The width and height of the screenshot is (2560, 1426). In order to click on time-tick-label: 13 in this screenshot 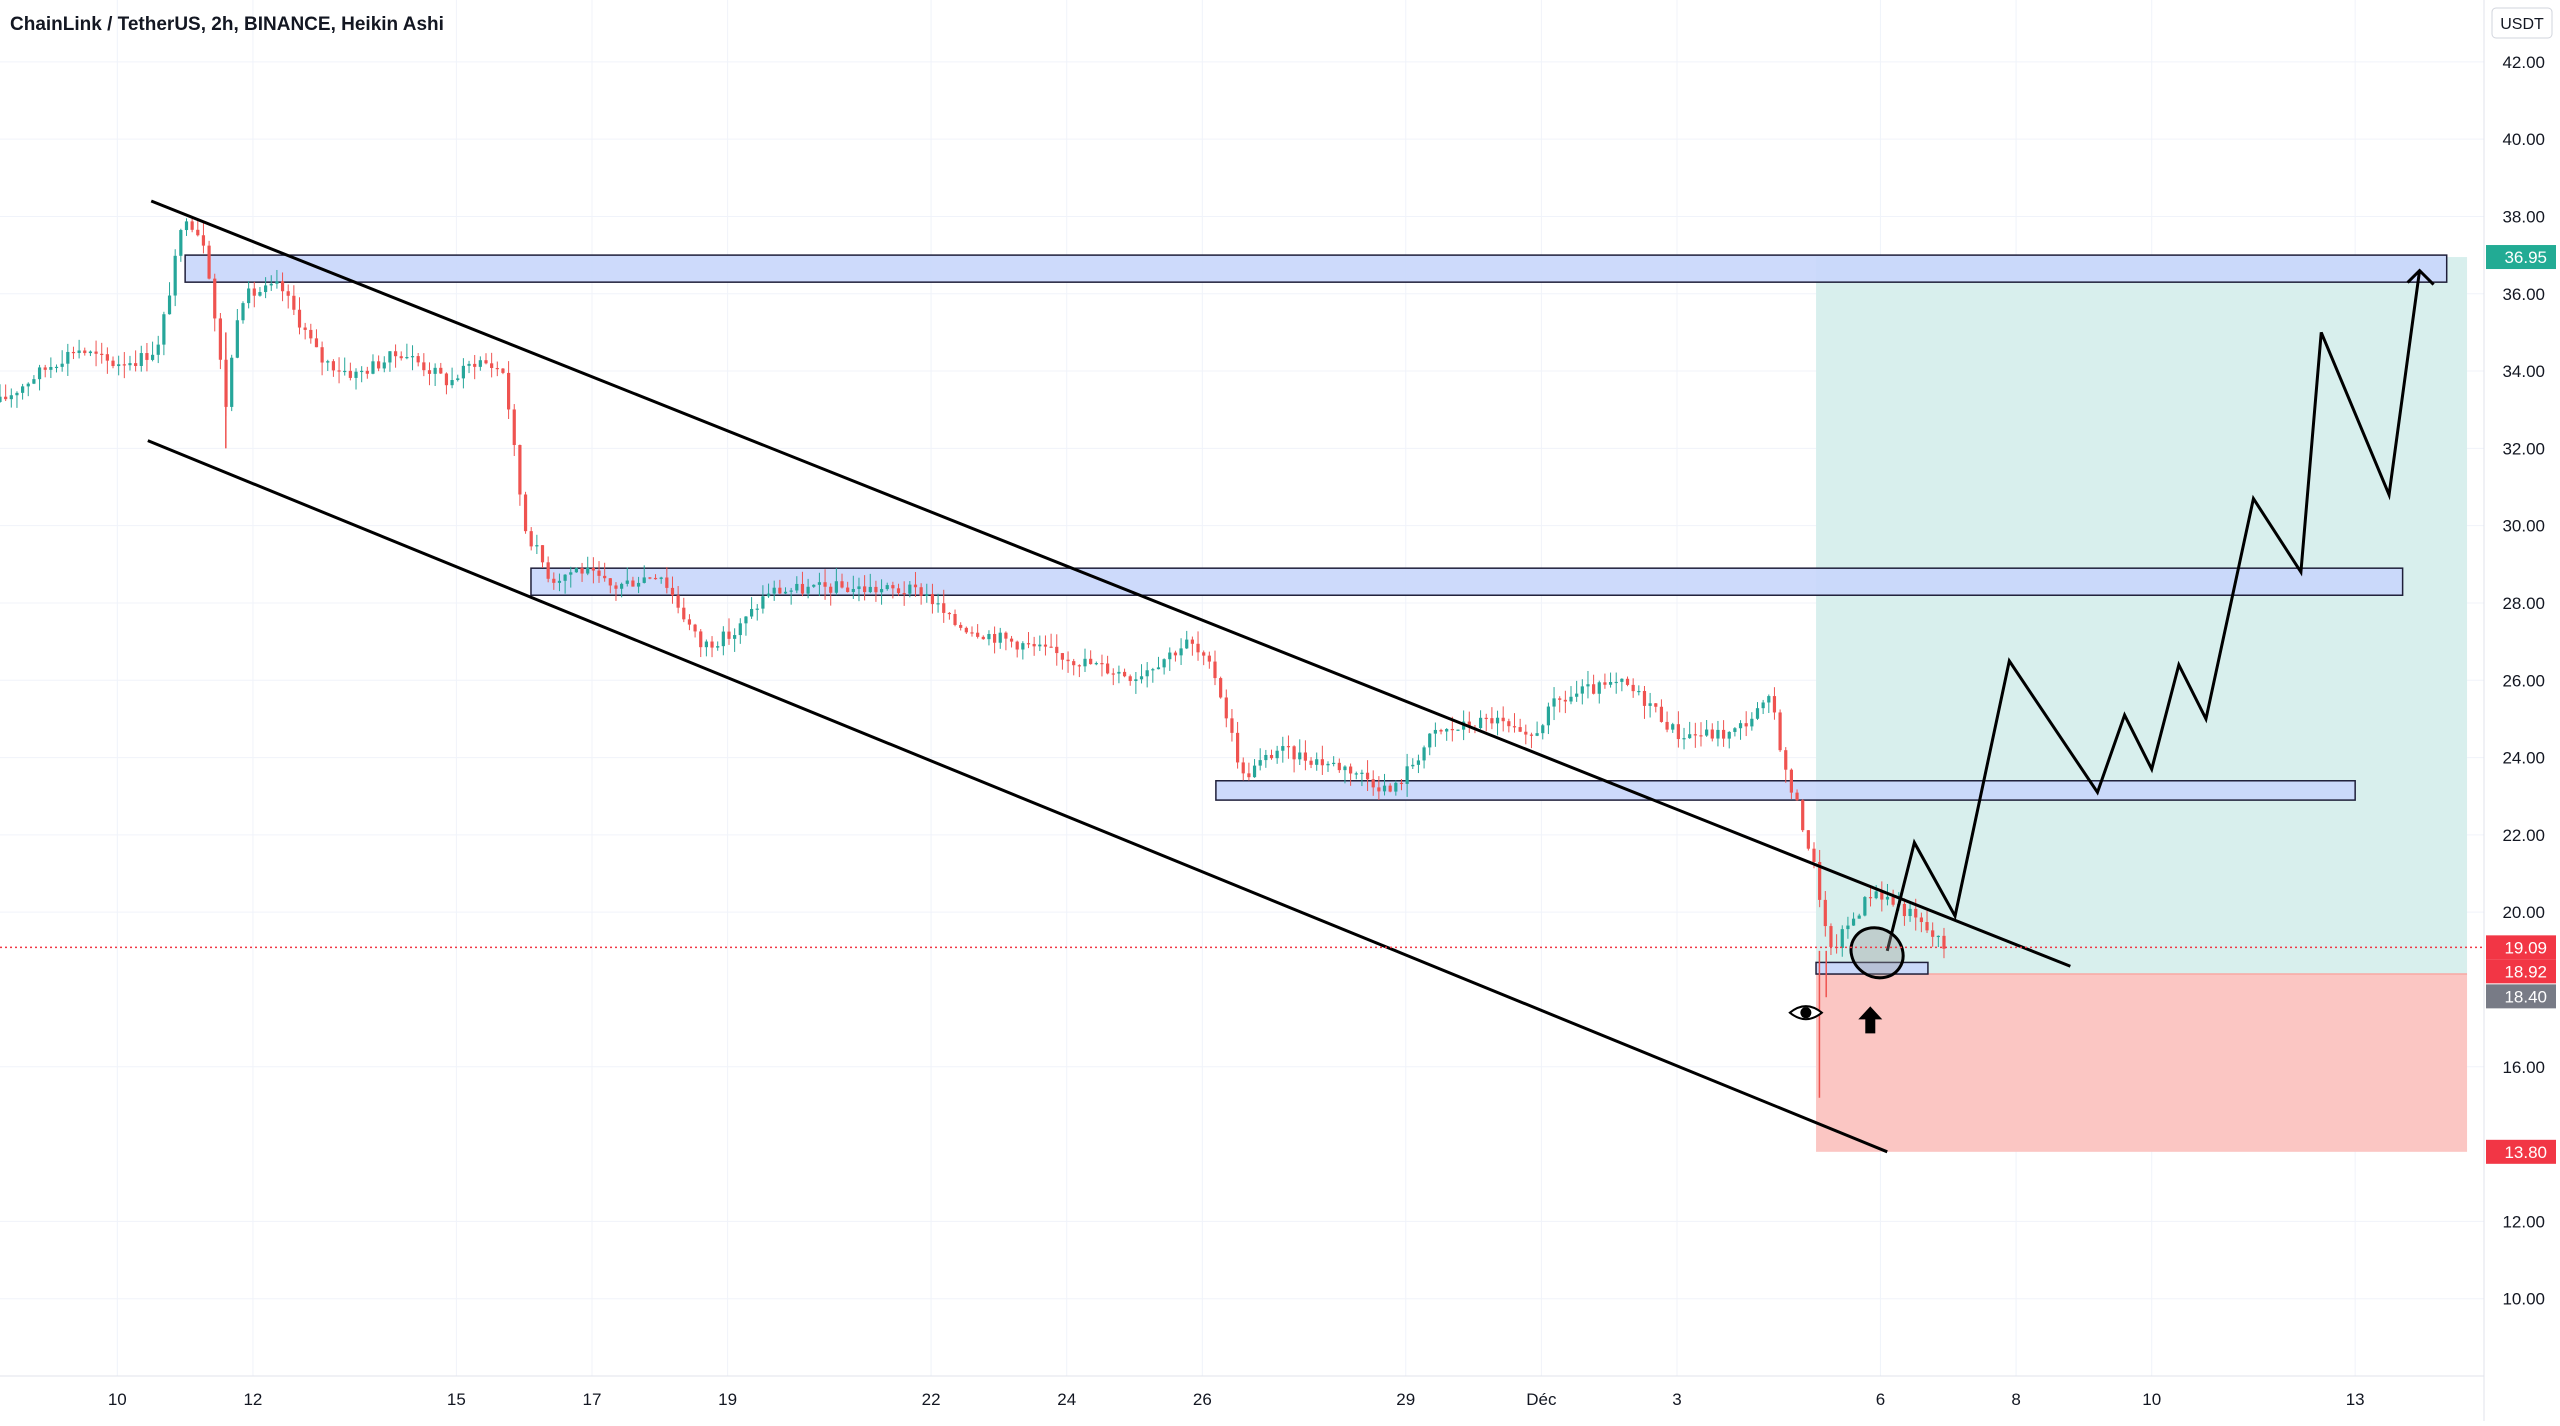, I will do `click(2355, 1399)`.